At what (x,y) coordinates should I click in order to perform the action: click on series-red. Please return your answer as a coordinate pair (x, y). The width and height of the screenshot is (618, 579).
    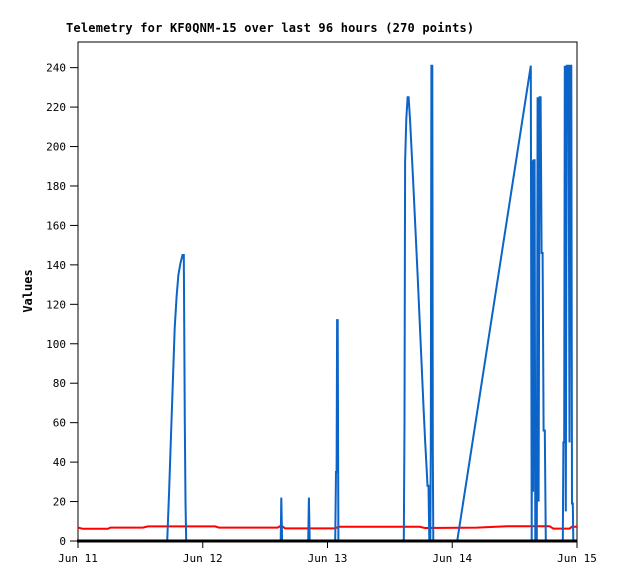
    Looking at the image, I should click on (327, 527).